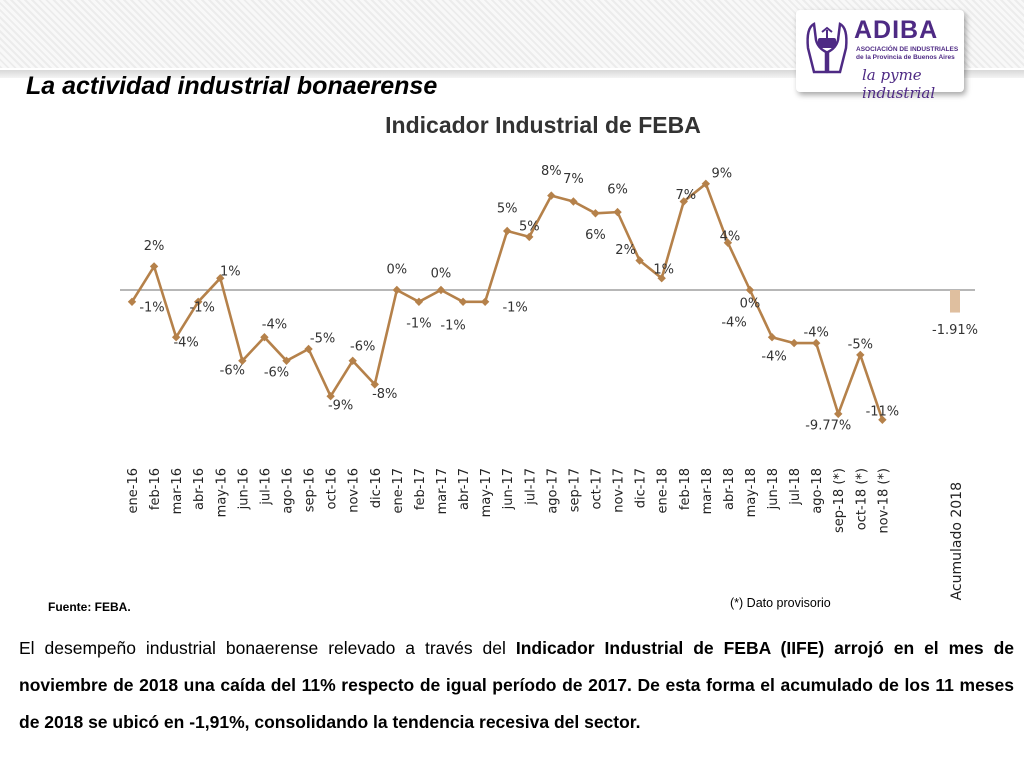  I want to click on data-label: 4%, so click(730, 236).